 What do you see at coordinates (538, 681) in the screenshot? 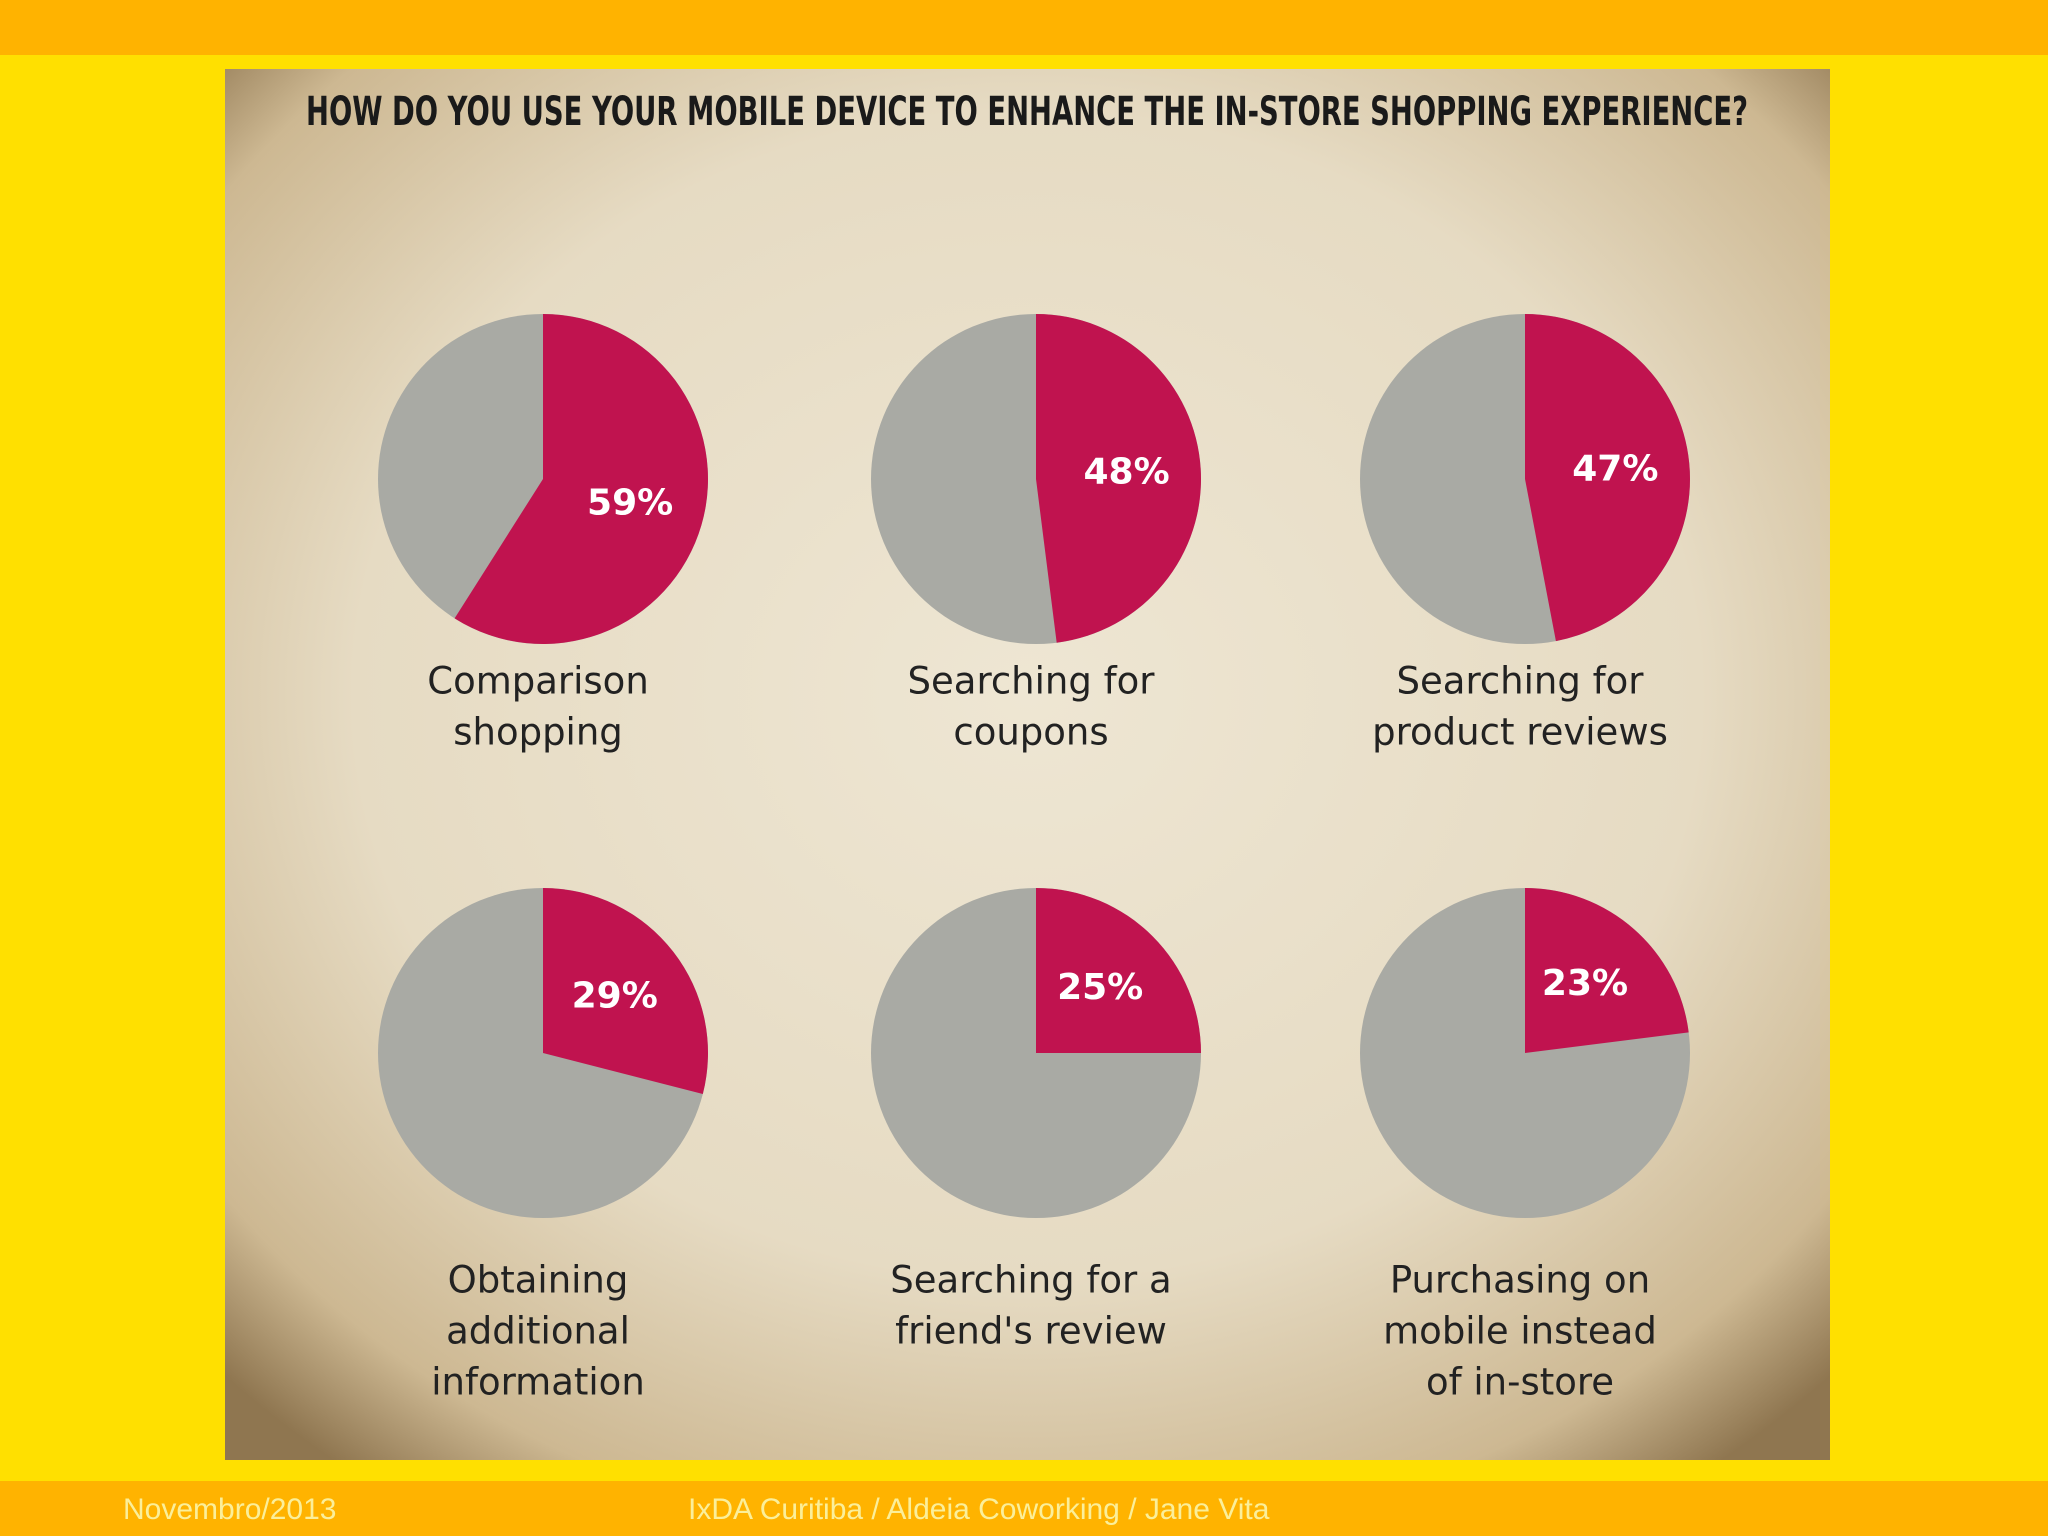
I see `pie-label: Comparison` at bounding box center [538, 681].